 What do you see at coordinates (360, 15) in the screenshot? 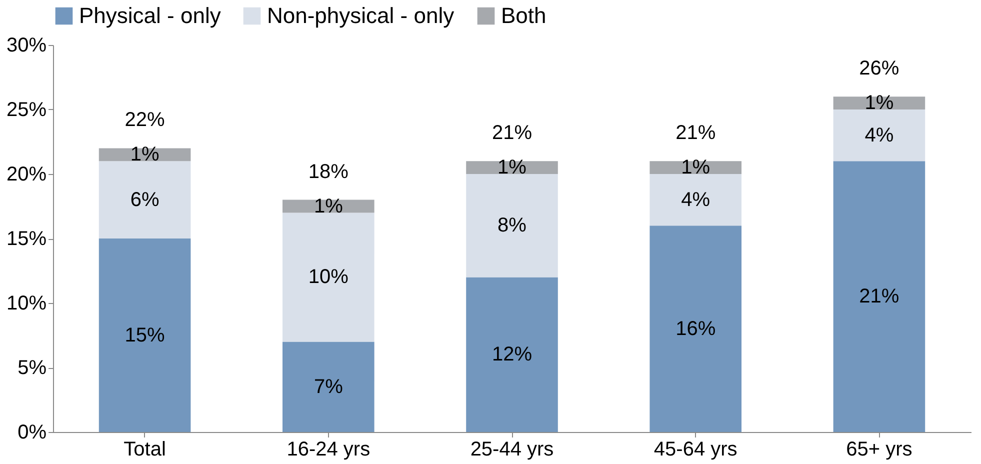
I see `legend-label: Non-physical - only` at bounding box center [360, 15].